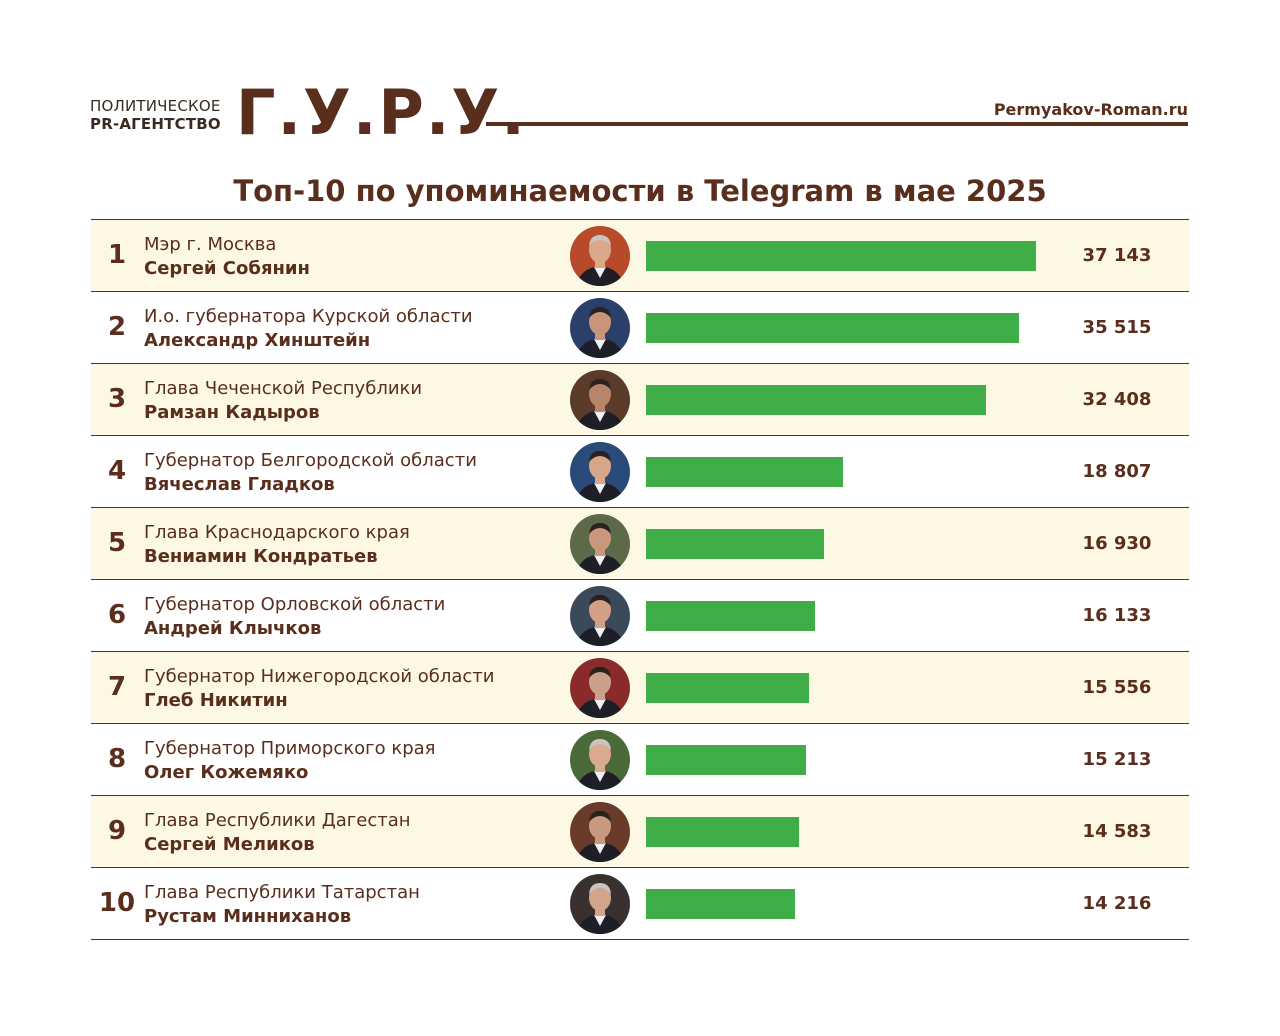 The width and height of the screenshot is (1280, 1036). Describe the element at coordinates (295, 604) in the screenshot. I see `person-role: Губернатор Орловской области` at that location.